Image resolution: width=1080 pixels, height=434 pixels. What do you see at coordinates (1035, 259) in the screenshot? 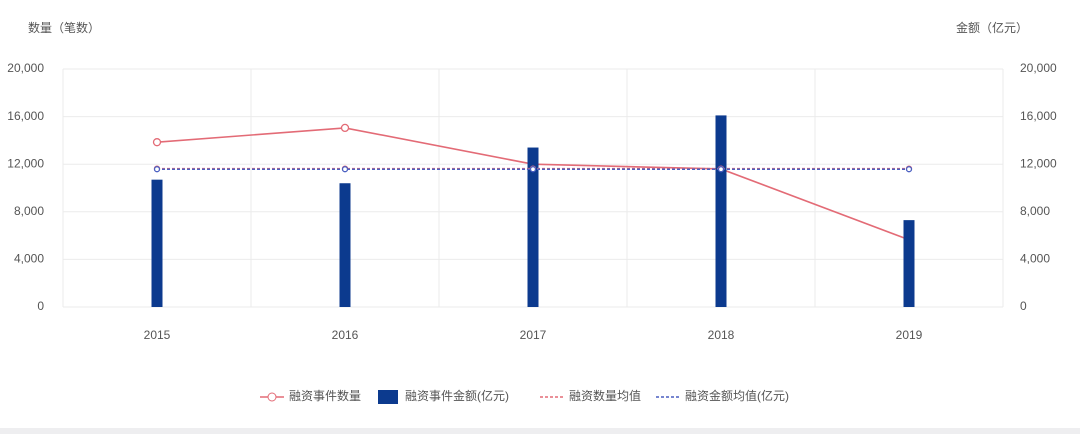
I see `y2-tick-label: 4,000` at bounding box center [1035, 259].